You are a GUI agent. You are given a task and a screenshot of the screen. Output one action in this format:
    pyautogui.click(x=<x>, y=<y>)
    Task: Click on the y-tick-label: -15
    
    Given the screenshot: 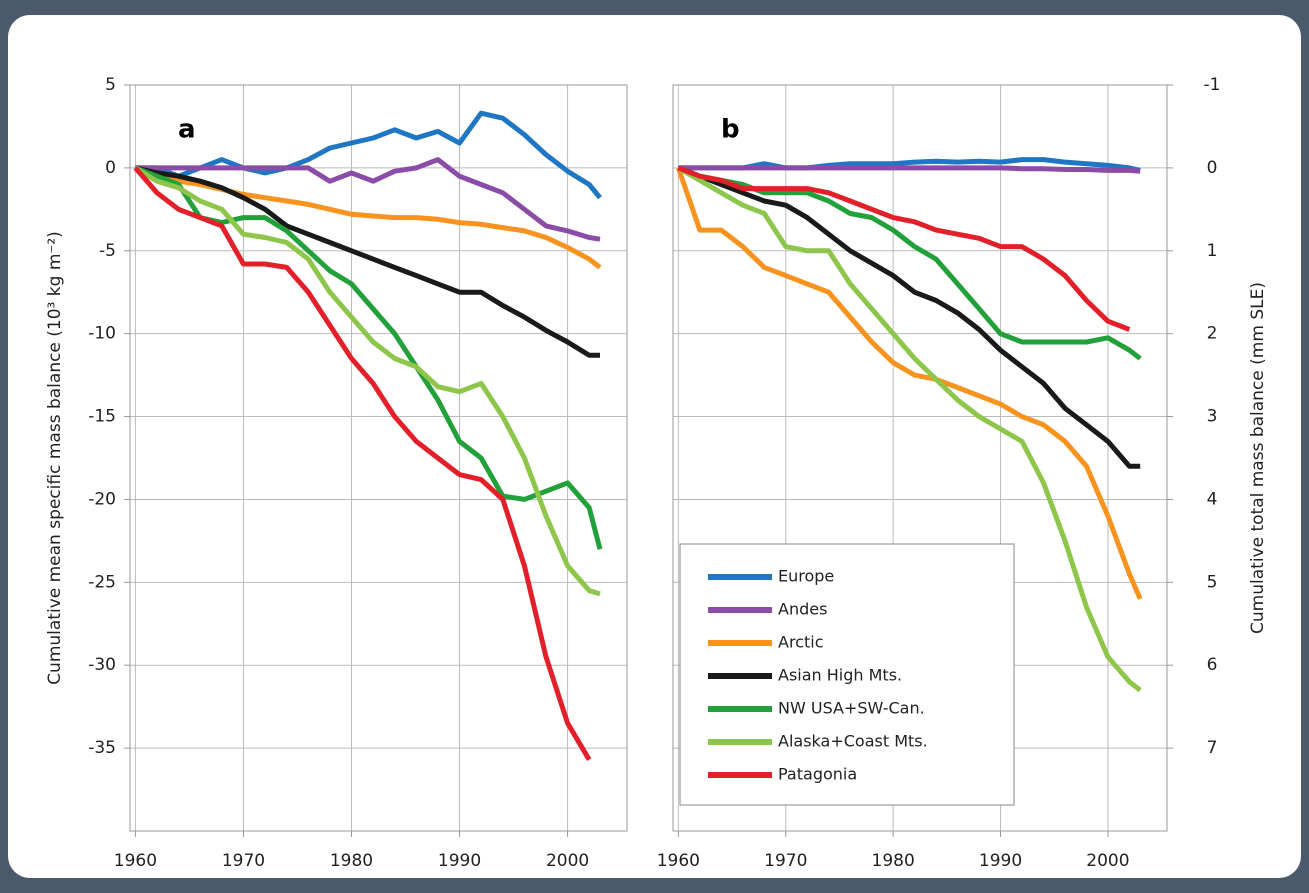 What is the action you would take?
    pyautogui.click(x=102, y=417)
    